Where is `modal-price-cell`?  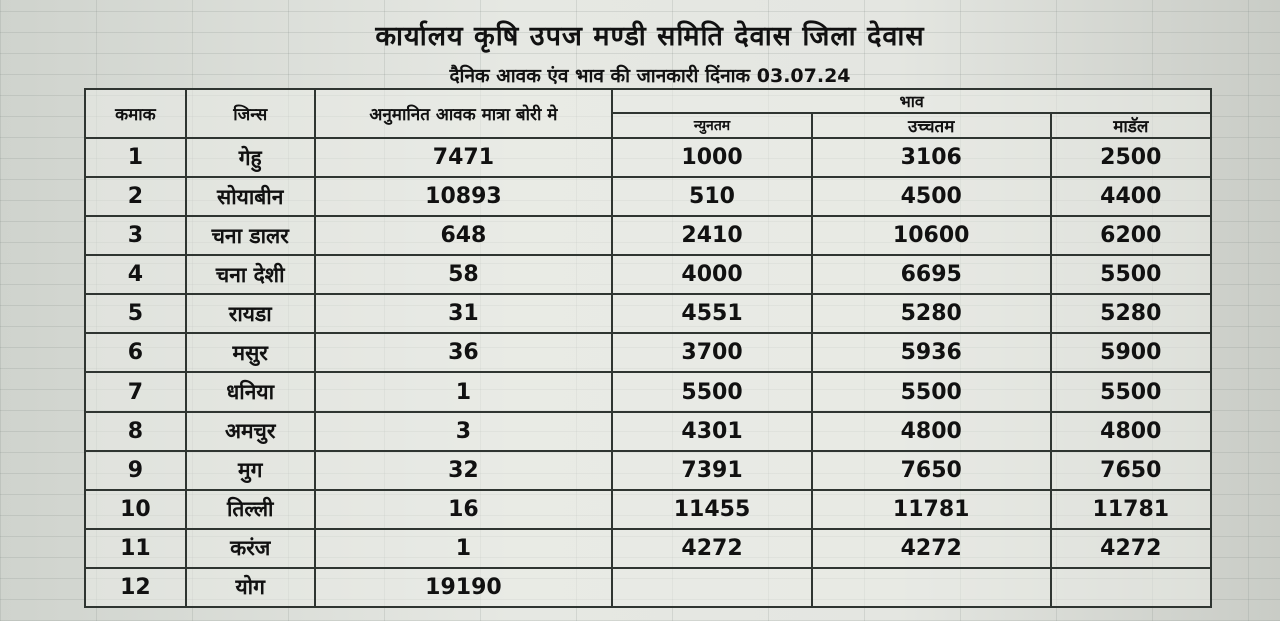 modal-price-cell is located at coordinates (1131, 587).